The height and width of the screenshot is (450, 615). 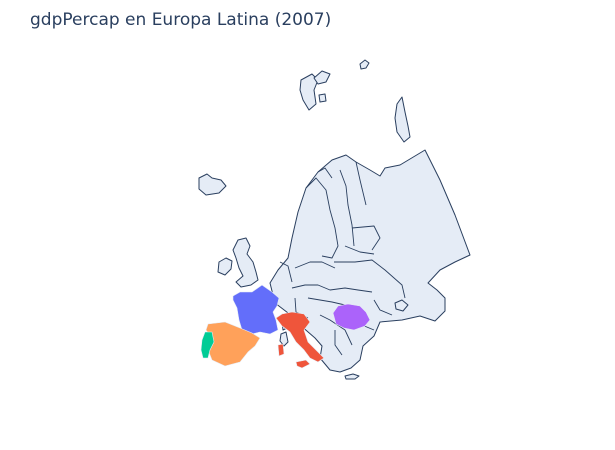 I want to click on country-romania, so click(x=351, y=317).